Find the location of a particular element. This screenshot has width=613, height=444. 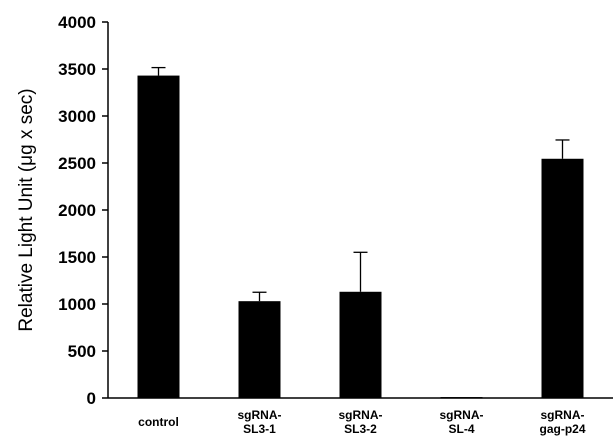

y-tick-label: 1500 is located at coordinates (77, 257).